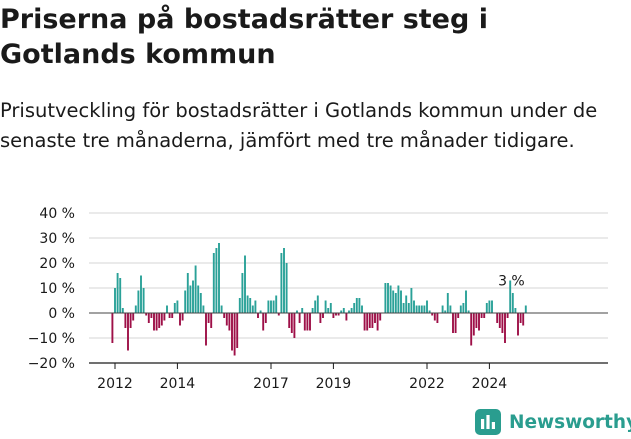  I want to click on y-tick-label: −10 %, so click(51, 339).